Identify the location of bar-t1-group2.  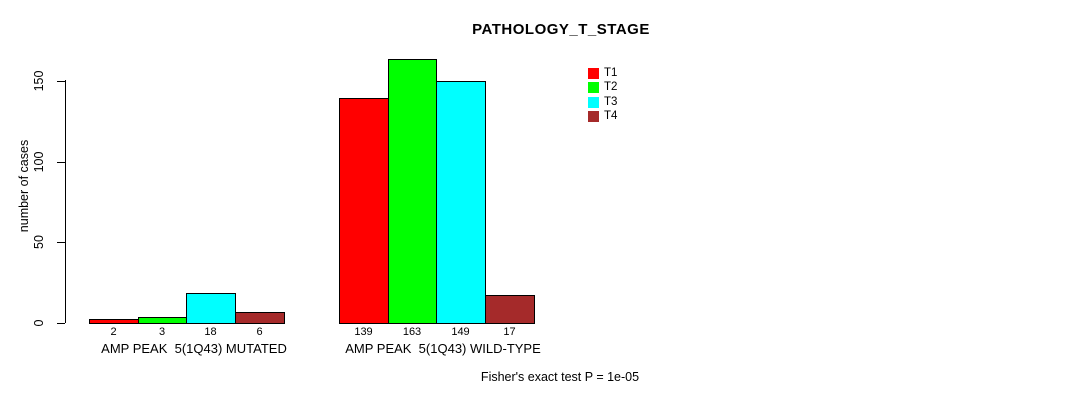
(364, 211).